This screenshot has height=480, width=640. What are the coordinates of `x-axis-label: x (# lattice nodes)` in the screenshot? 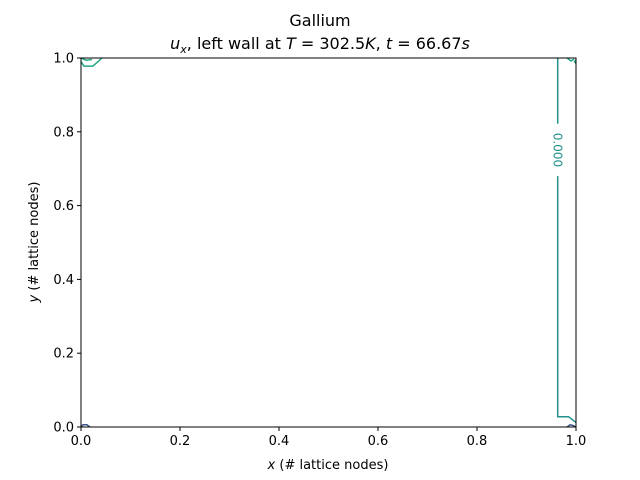 It's located at (328, 465).